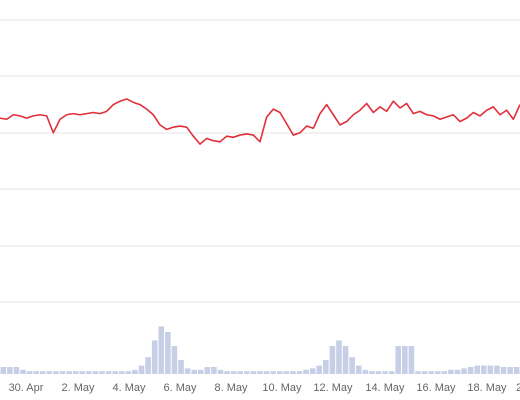  What do you see at coordinates (231, 388) in the screenshot?
I see `x-tick-label: 8. May` at bounding box center [231, 388].